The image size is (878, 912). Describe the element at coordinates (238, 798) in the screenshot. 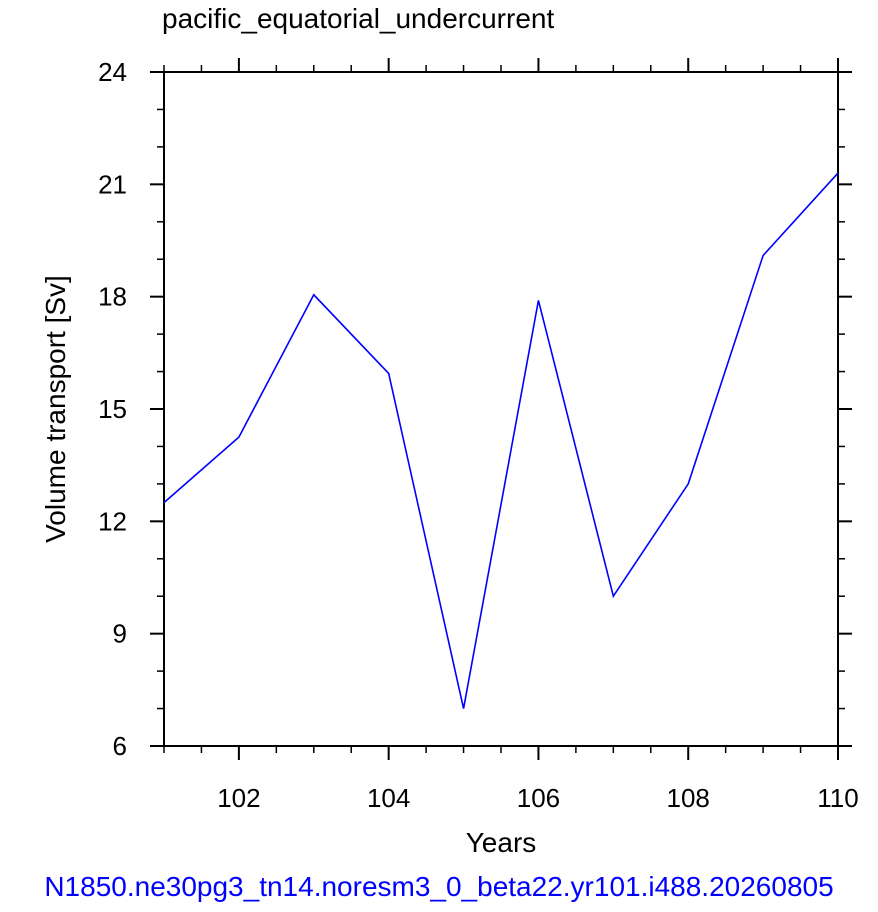

I see `x-tick-label: 102` at that location.